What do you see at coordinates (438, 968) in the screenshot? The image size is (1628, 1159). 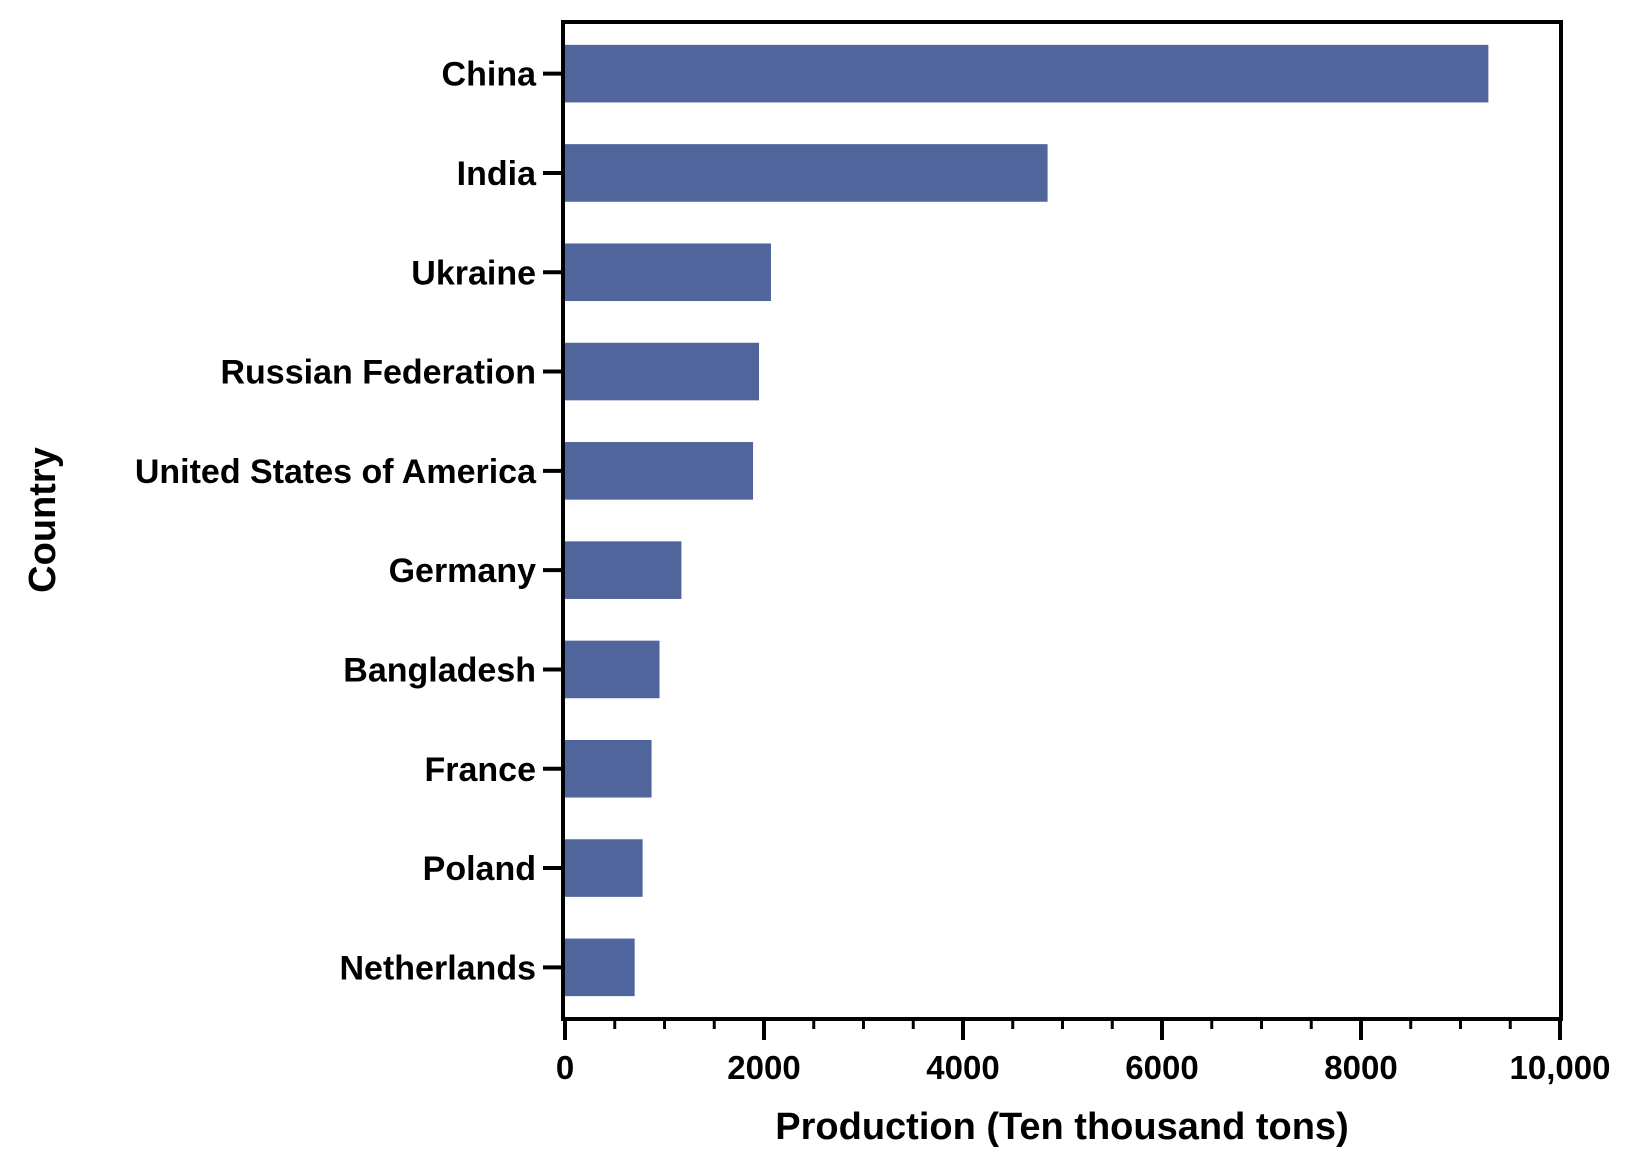 I see `y-tick-label: Netherlands` at bounding box center [438, 968].